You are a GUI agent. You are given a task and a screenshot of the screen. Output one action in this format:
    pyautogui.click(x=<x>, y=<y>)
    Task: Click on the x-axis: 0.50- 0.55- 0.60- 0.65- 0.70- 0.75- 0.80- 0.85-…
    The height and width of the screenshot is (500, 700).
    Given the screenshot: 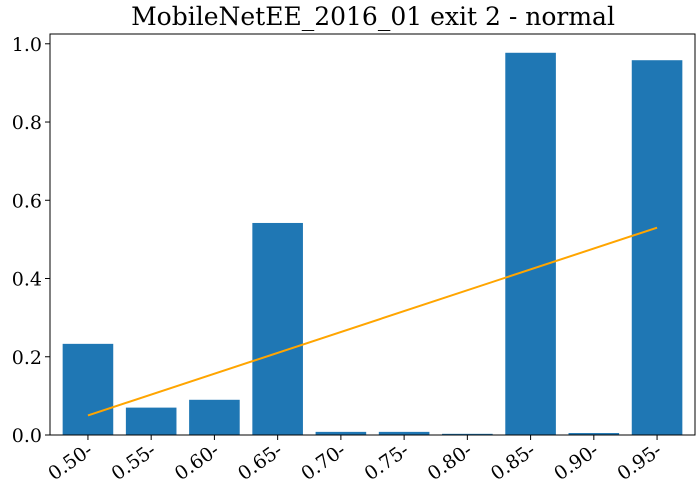 What is the action you would take?
    pyautogui.click(x=355, y=460)
    